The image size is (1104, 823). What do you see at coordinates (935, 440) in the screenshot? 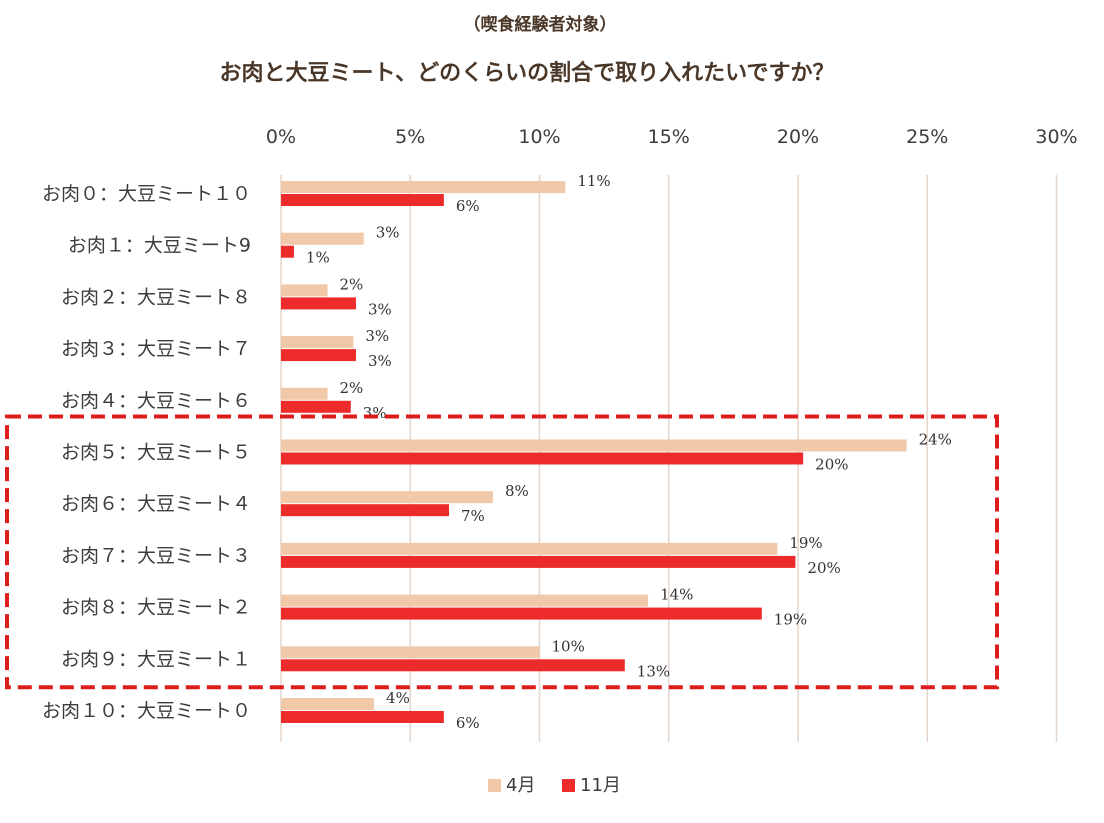
I see `data-label: 24%` at bounding box center [935, 440].